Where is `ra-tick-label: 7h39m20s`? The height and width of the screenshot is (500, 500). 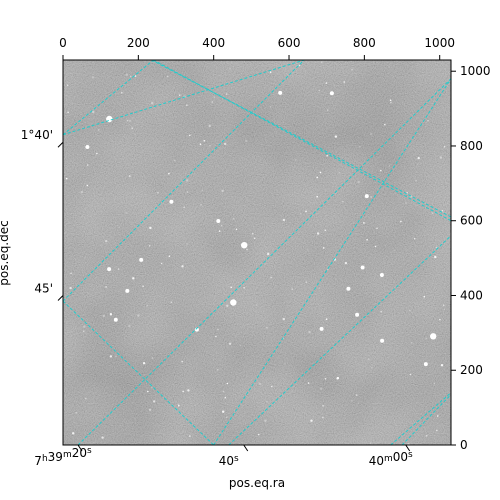
ra-tick-label: 7h39m20s is located at coordinates (63, 457).